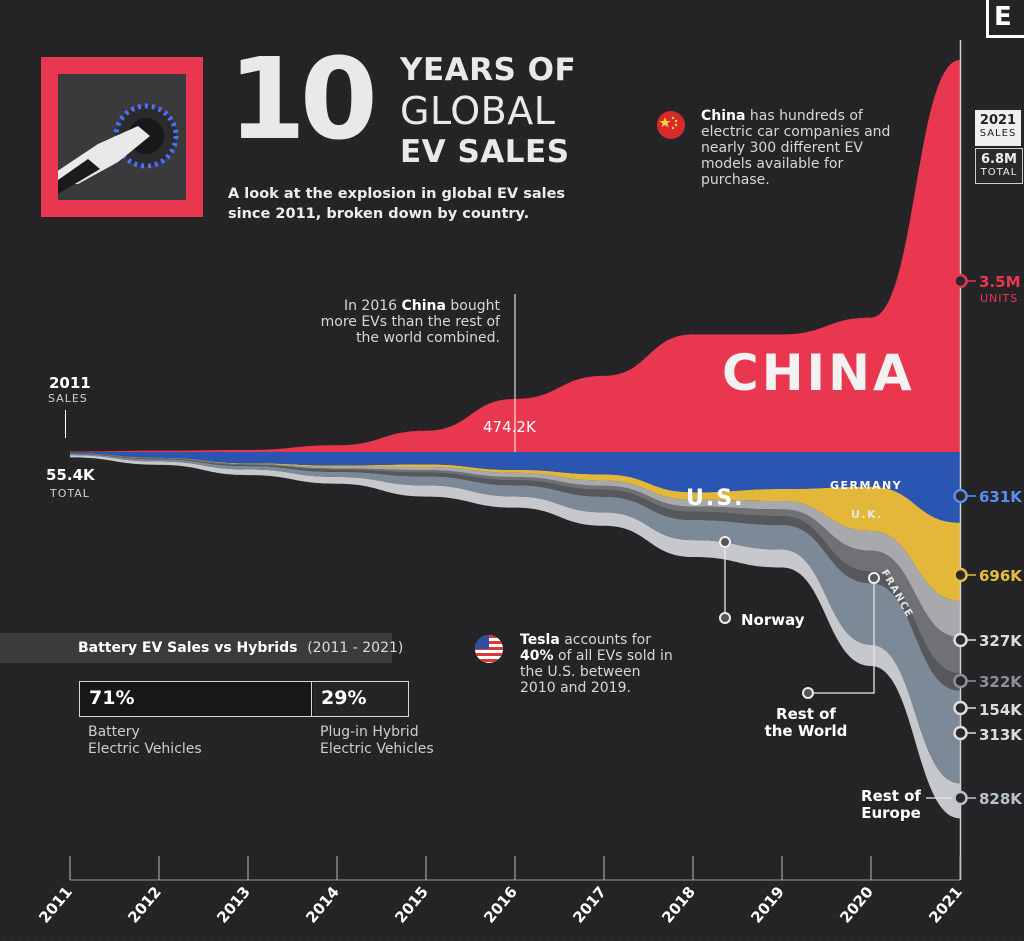  I want to click on brand-logo-letter: E, so click(1003, 17).